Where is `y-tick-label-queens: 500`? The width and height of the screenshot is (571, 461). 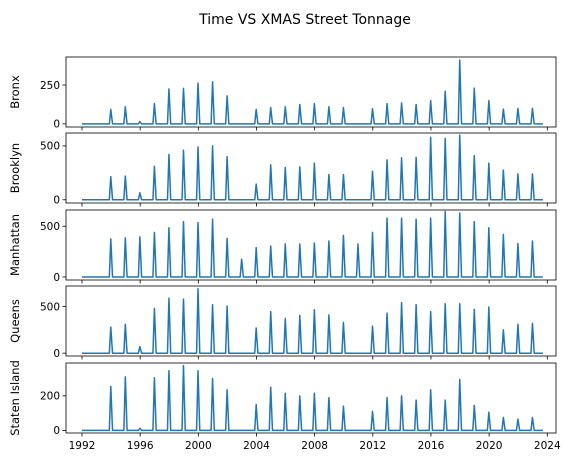 y-tick-label-queens: 500 is located at coordinates (50, 307).